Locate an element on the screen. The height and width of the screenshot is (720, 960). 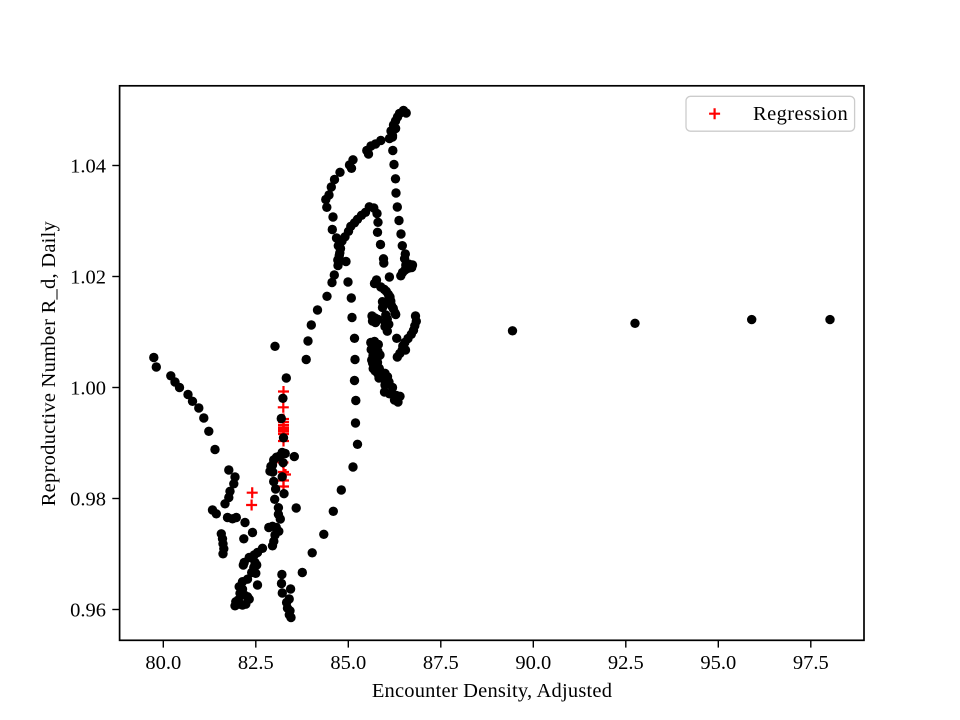
svg-text: 0.96 is located at coordinates (88, 611).